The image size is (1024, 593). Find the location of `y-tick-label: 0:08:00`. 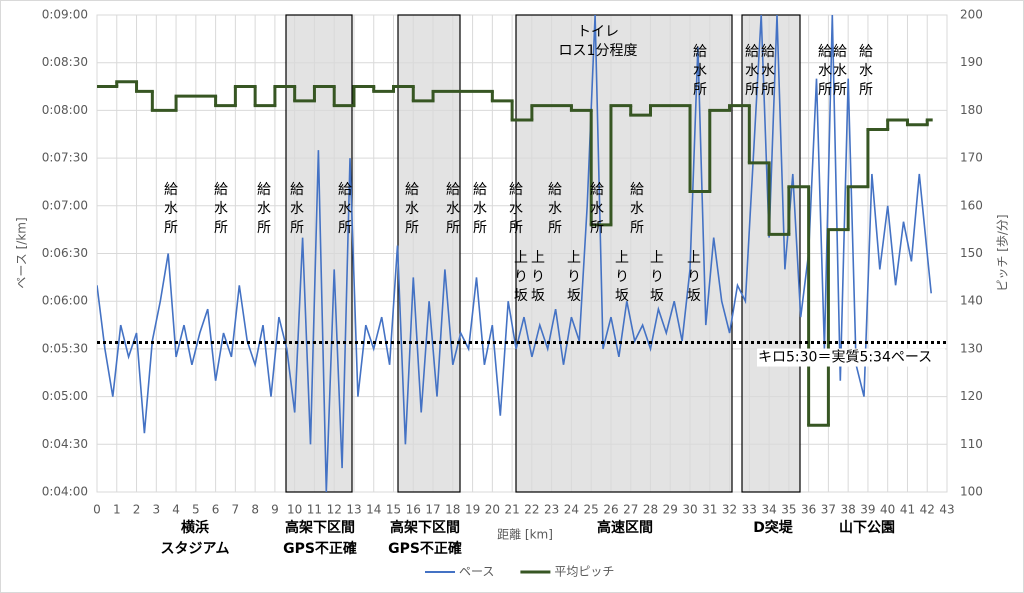

y-tick-label: 0:08:00 is located at coordinates (65, 110).